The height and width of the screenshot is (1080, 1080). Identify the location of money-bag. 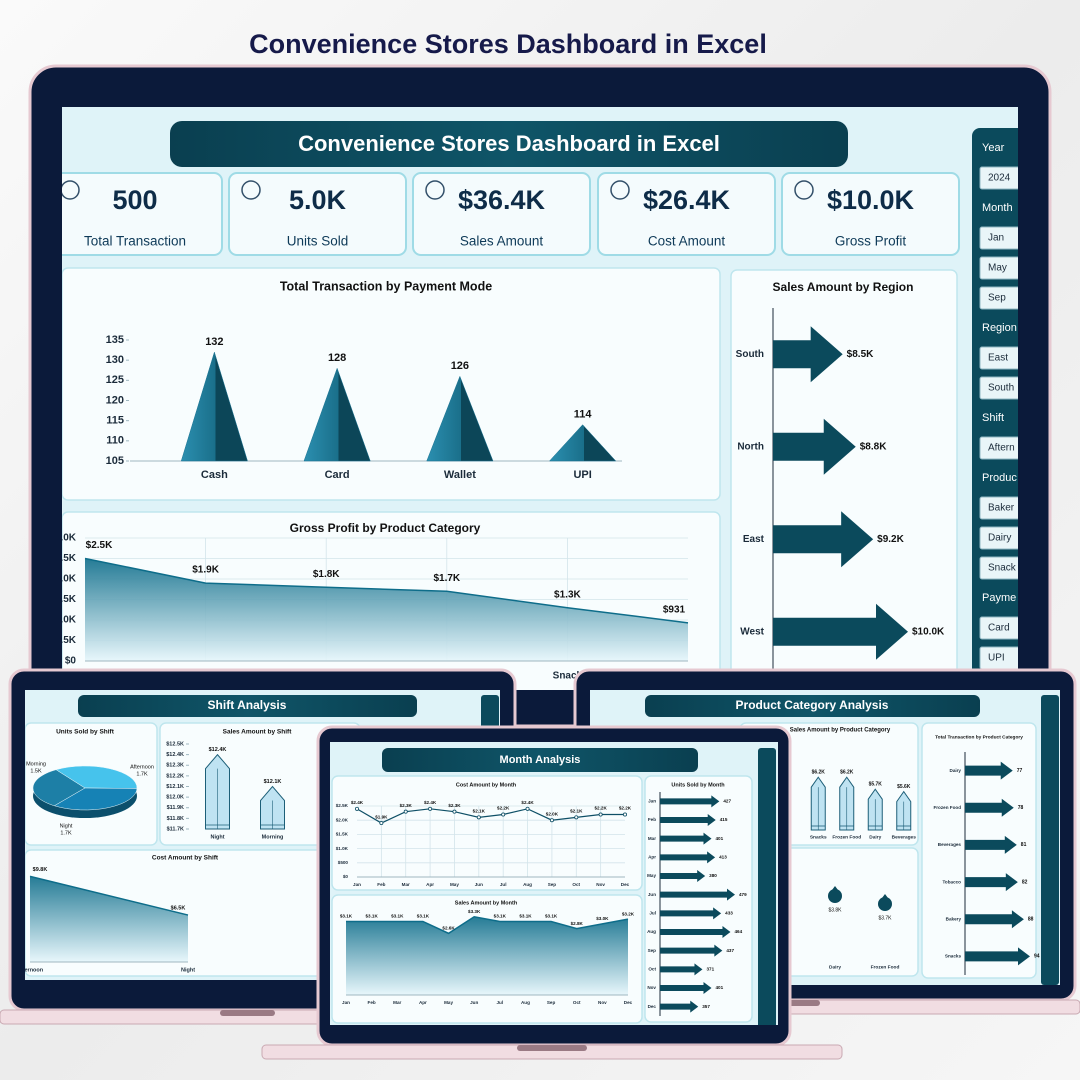
(885, 904).